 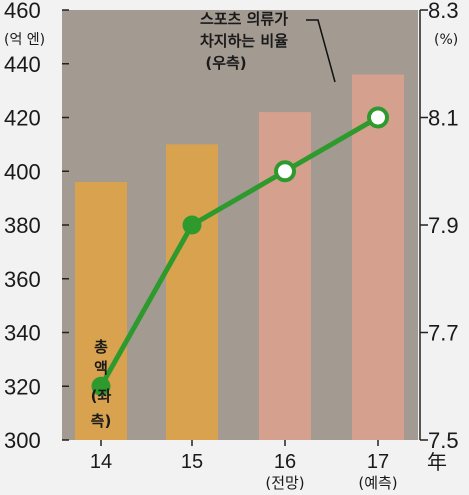 I want to click on bar-label-char-3: (좌, so click(x=101, y=396).